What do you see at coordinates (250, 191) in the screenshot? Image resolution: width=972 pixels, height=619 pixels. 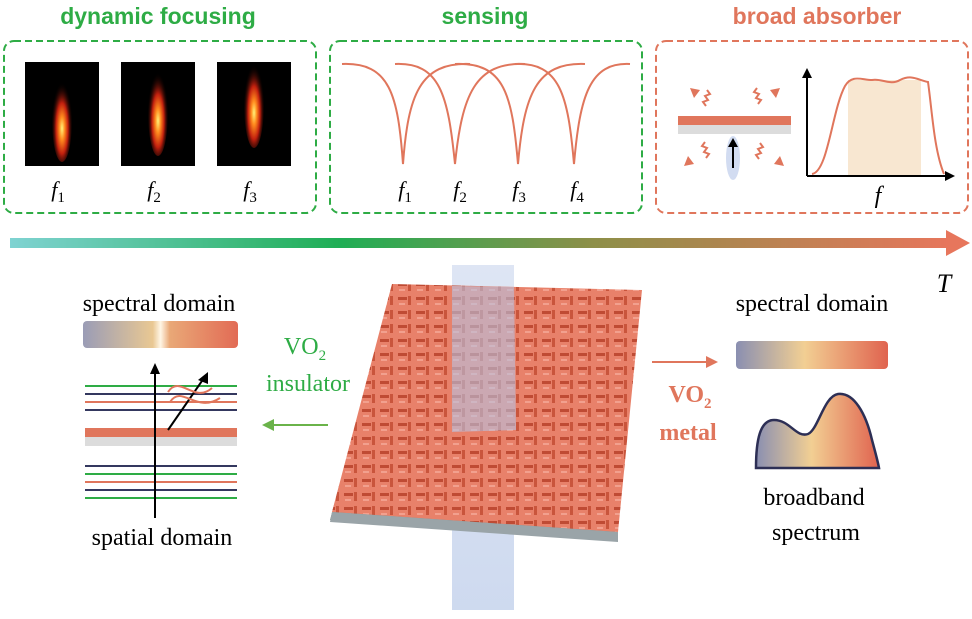 I see `focus-label-f3: f3` at bounding box center [250, 191].